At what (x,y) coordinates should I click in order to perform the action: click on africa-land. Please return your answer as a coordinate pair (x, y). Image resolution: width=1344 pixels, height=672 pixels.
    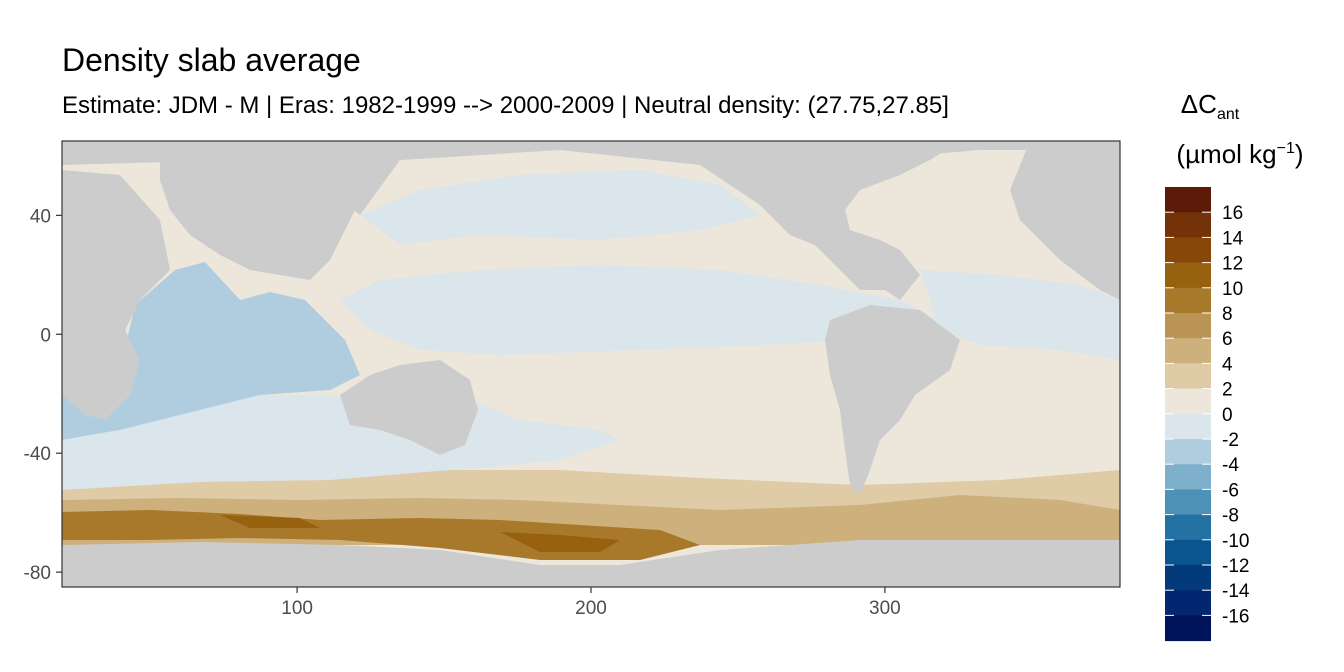
    Looking at the image, I should click on (116, 295).